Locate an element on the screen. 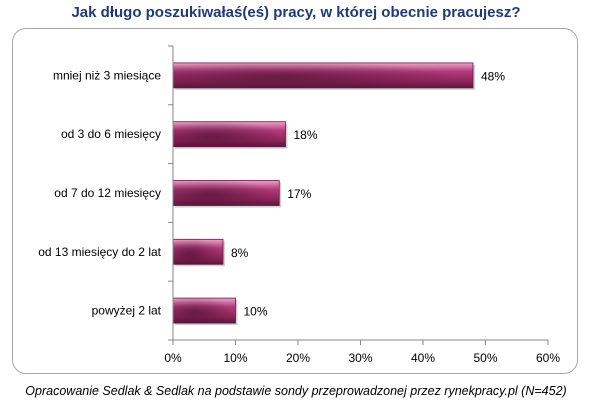  x-tick-label: 30% is located at coordinates (360, 358).